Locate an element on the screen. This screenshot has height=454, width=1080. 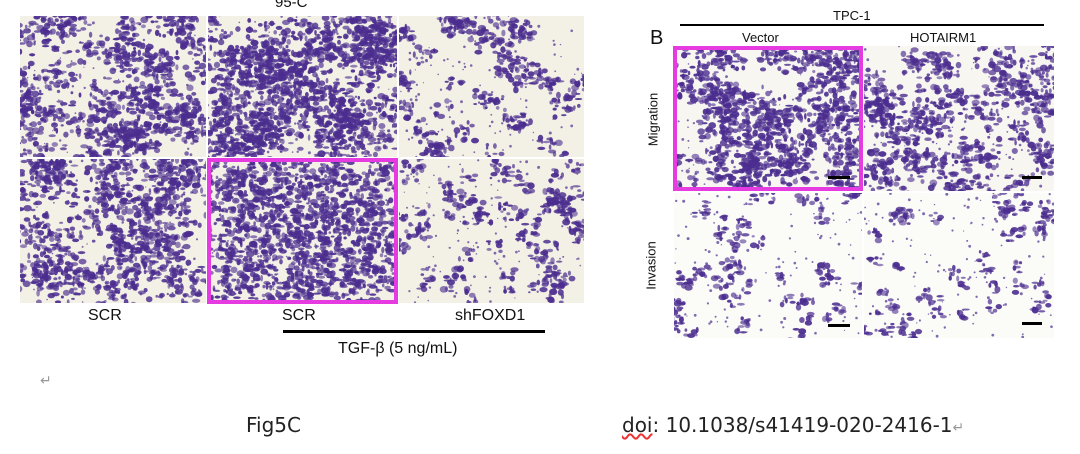
micrograph-a-r1c3 is located at coordinates (491, 86).